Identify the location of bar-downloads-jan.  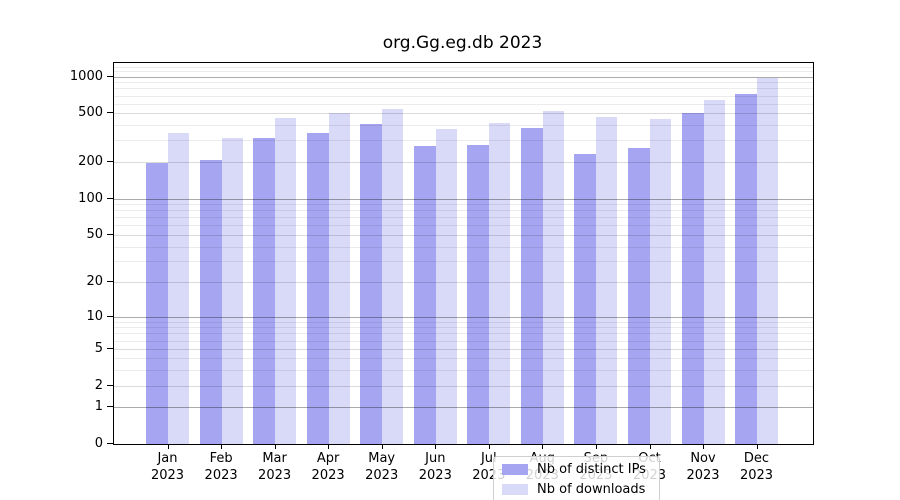
(178, 288).